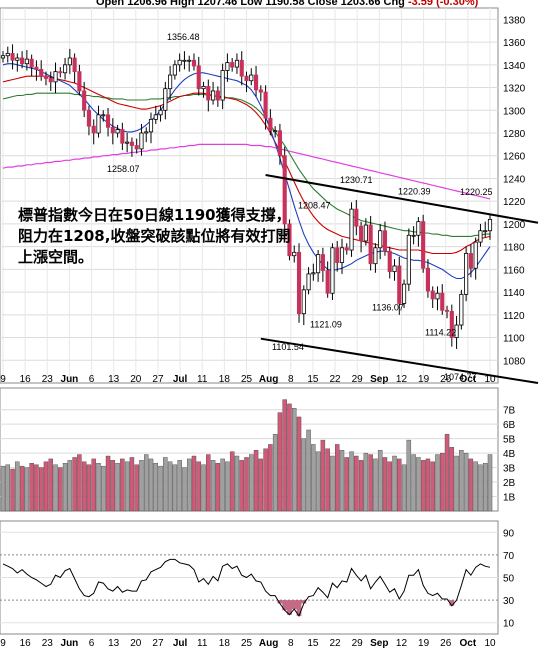  Describe the element at coordinates (268, 379) in the screenshot. I see `x-tick-label: Aug` at that location.